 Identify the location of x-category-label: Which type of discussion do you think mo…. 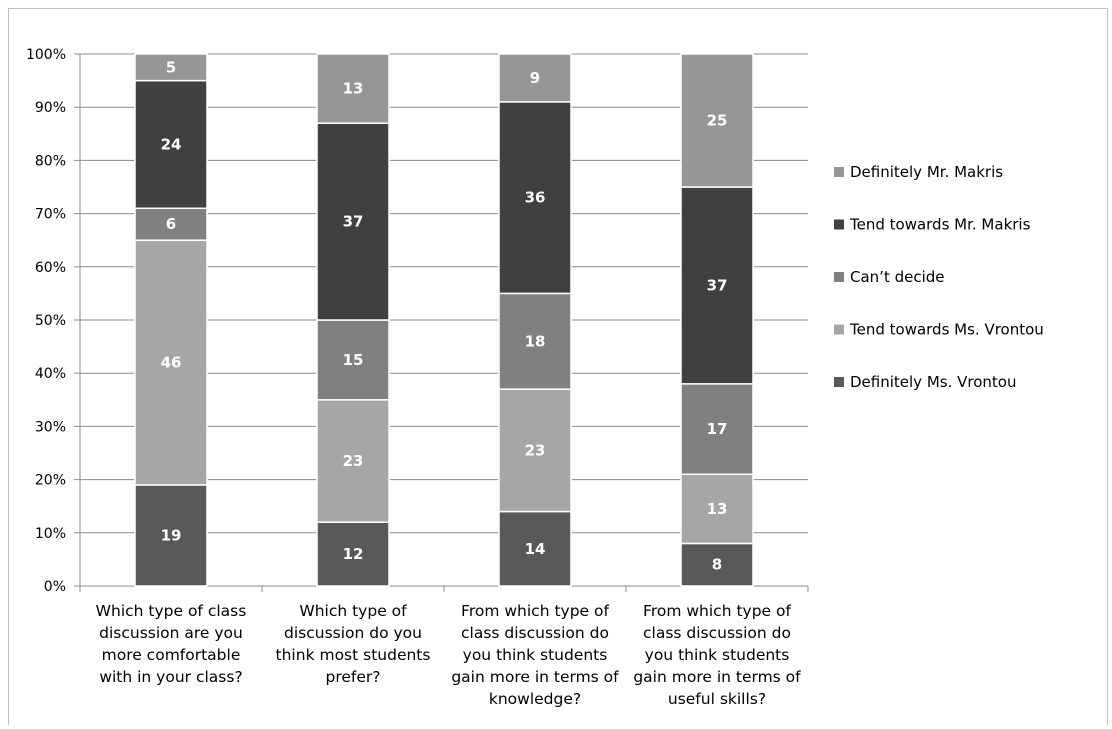
(353, 644).